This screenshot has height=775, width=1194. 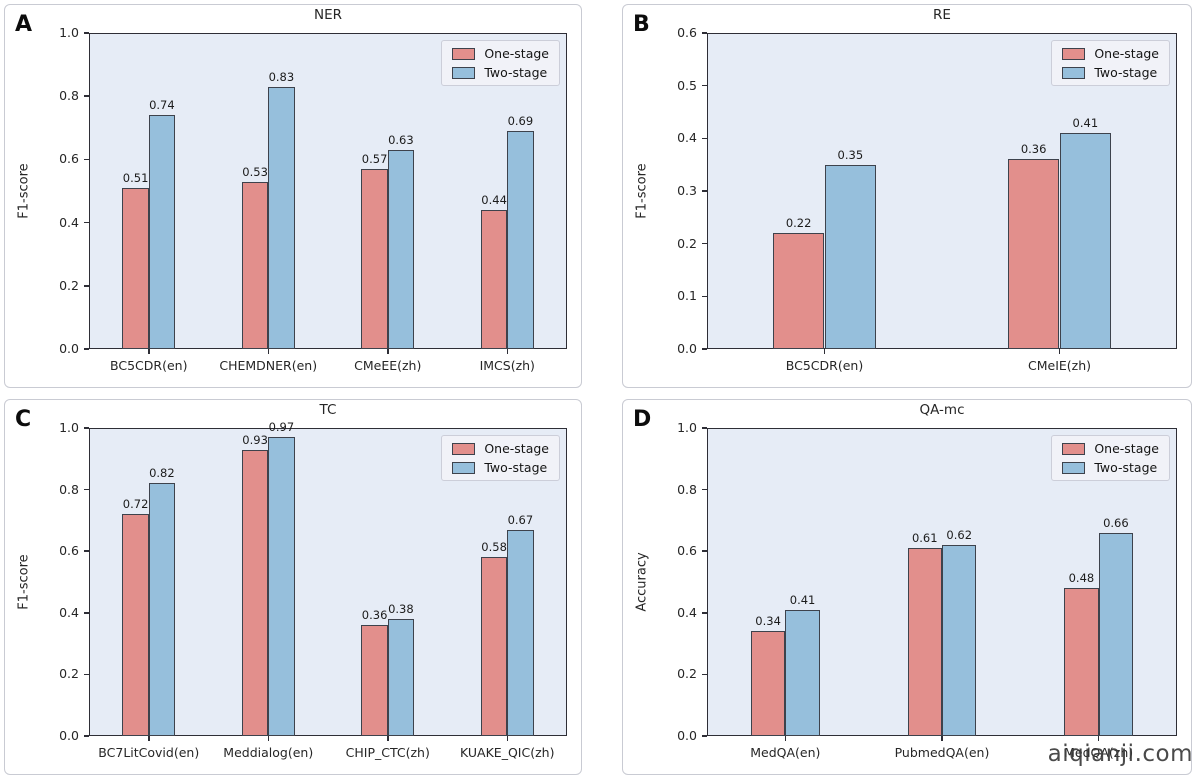 I want to click on panel-label-b: B, so click(x=642, y=26).